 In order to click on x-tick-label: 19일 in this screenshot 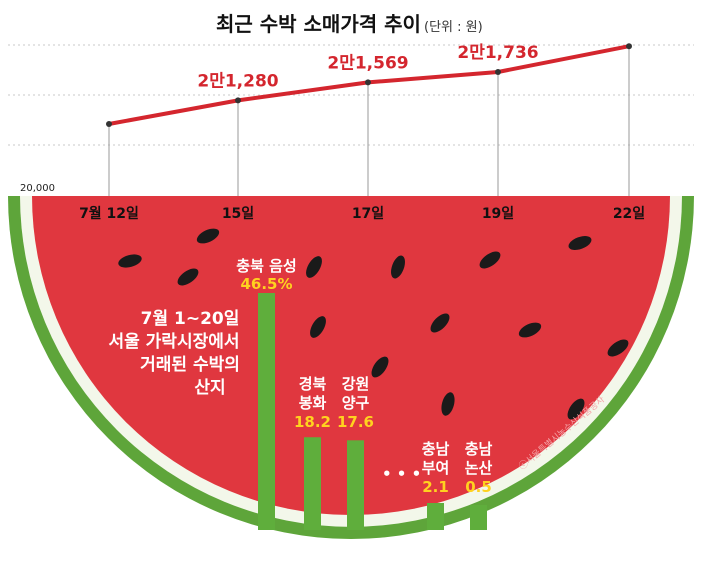, I will do `click(498, 214)`.